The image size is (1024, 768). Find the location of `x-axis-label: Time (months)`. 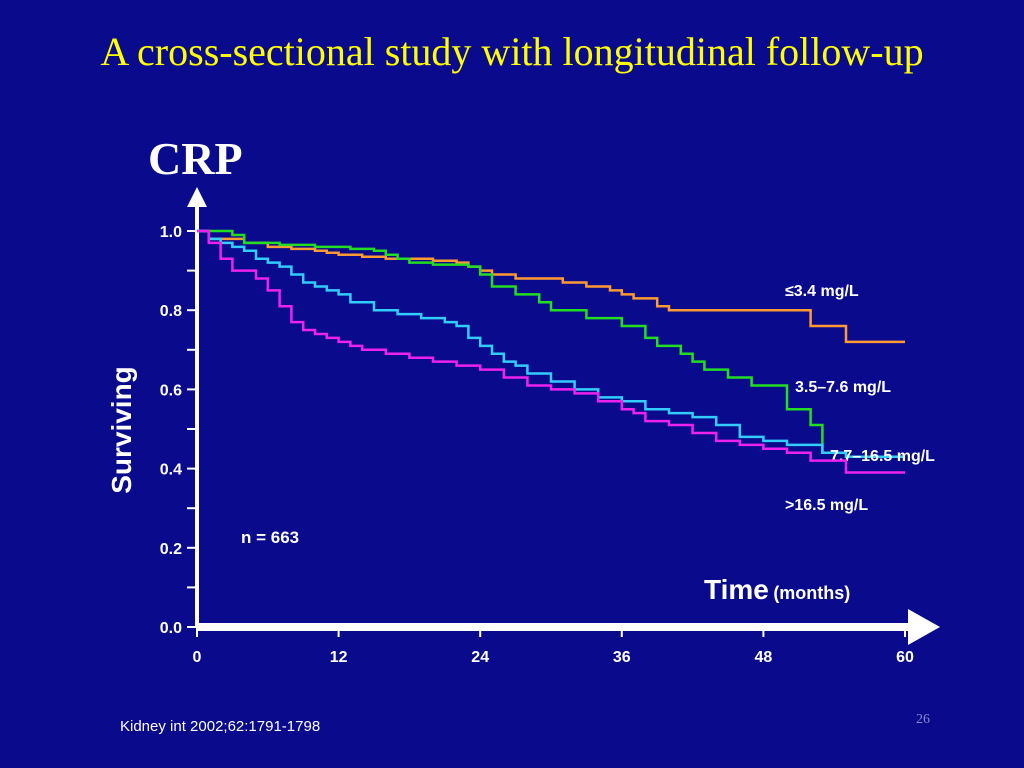

x-axis-label: Time (months) is located at coordinates (777, 590).